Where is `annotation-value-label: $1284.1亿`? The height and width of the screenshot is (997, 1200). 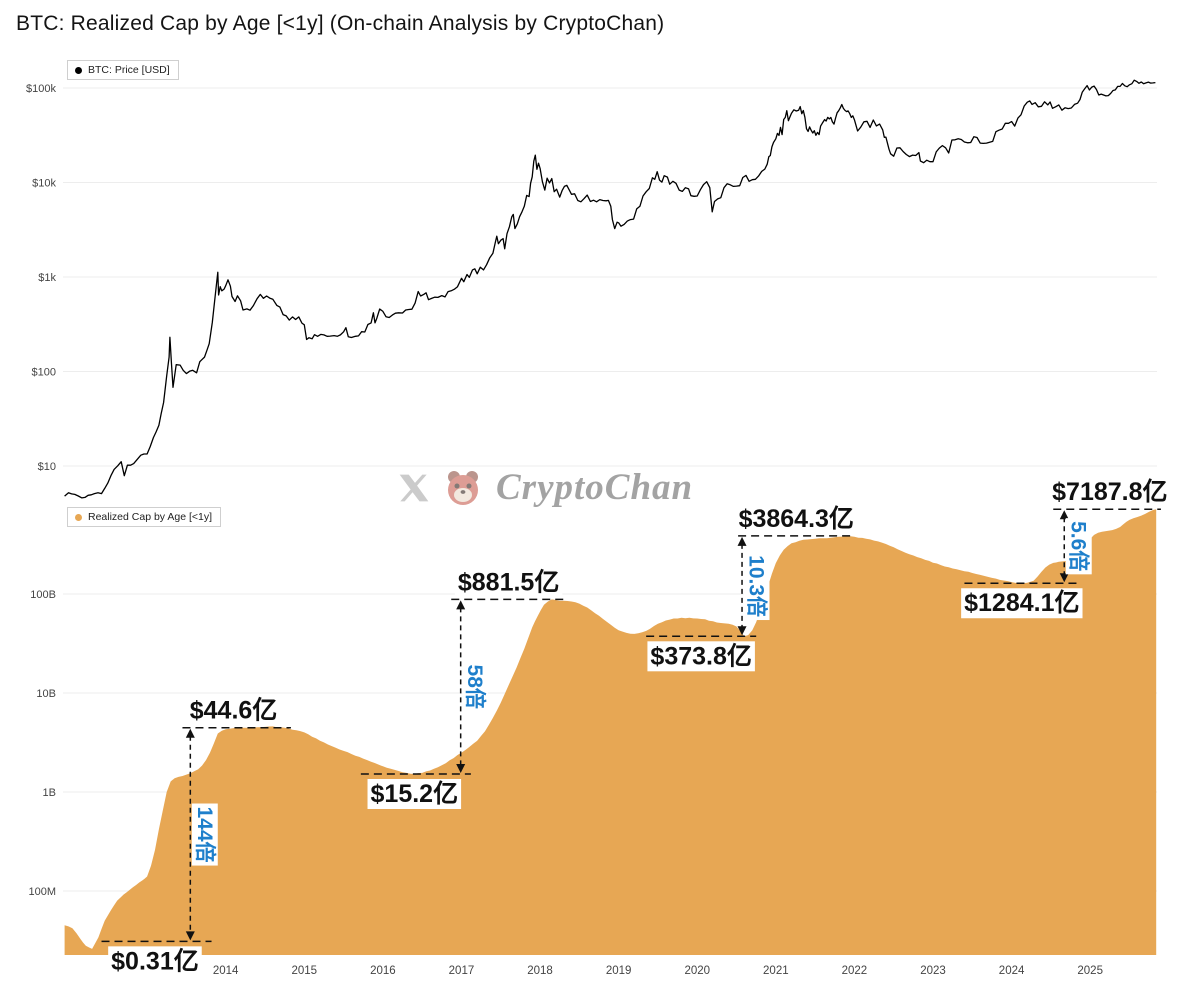
annotation-value-label: $1284.1亿 is located at coordinates (1021, 603).